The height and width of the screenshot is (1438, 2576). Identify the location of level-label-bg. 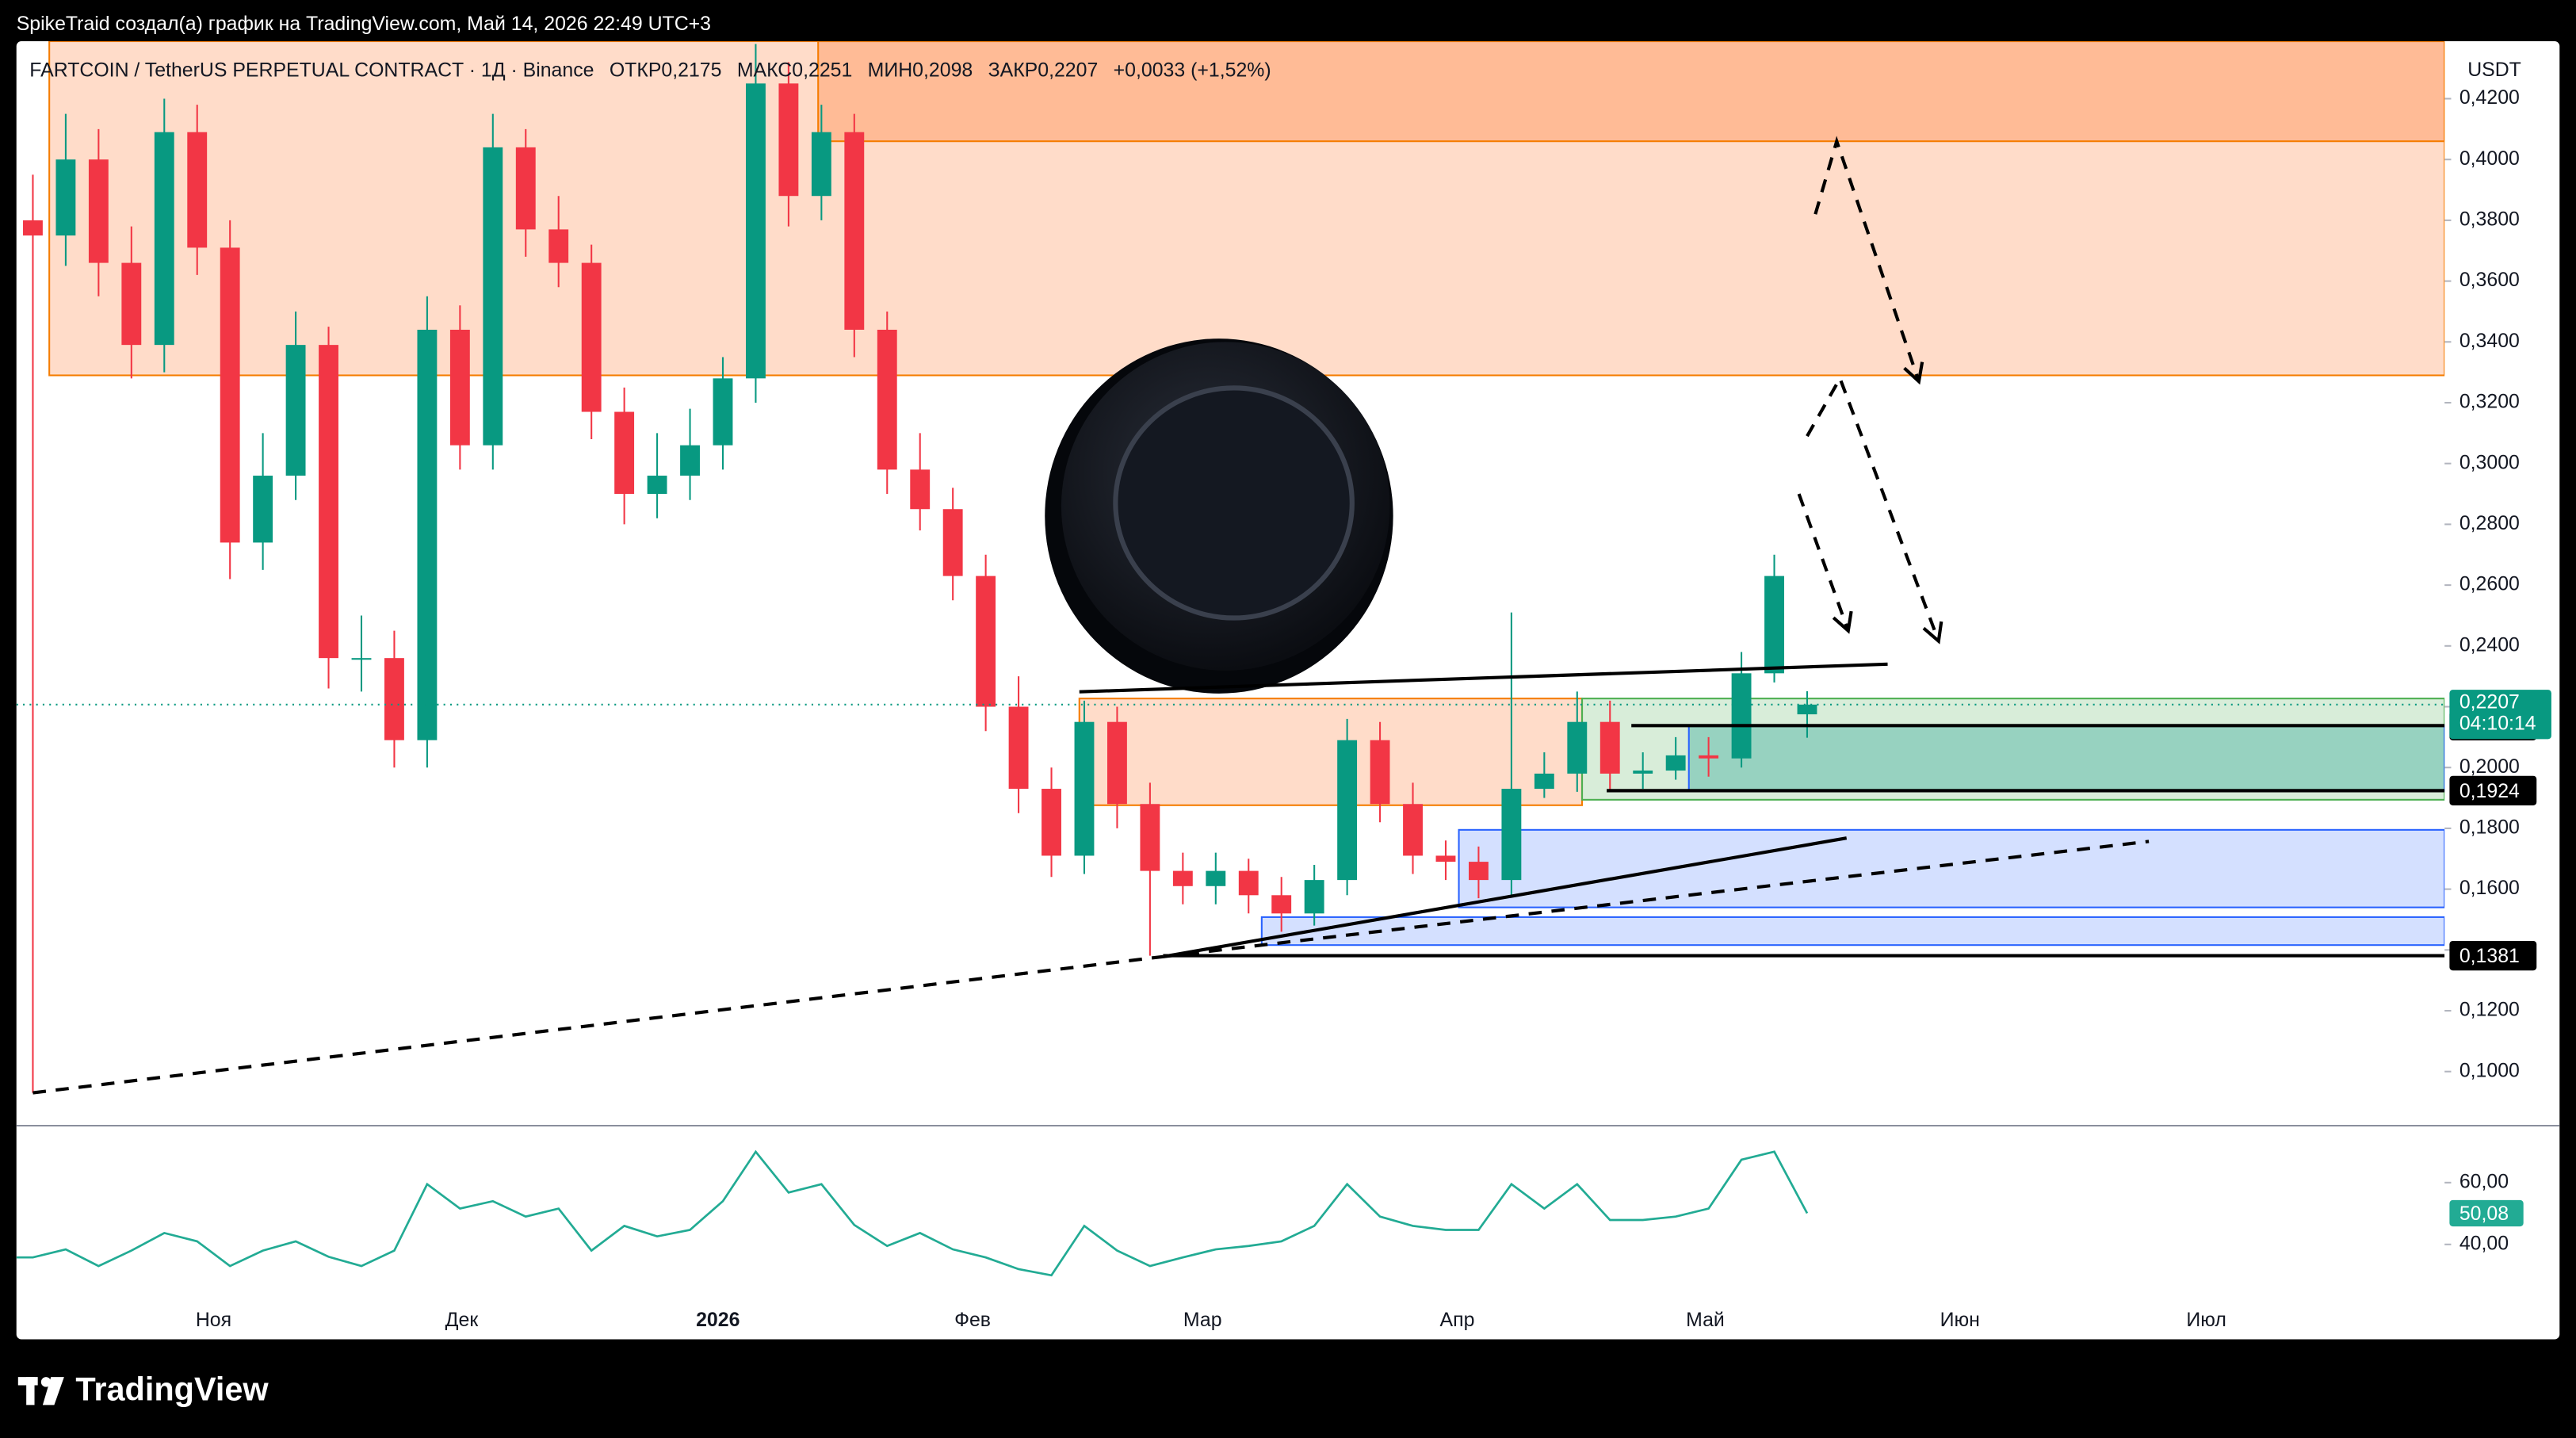
(2493, 791).